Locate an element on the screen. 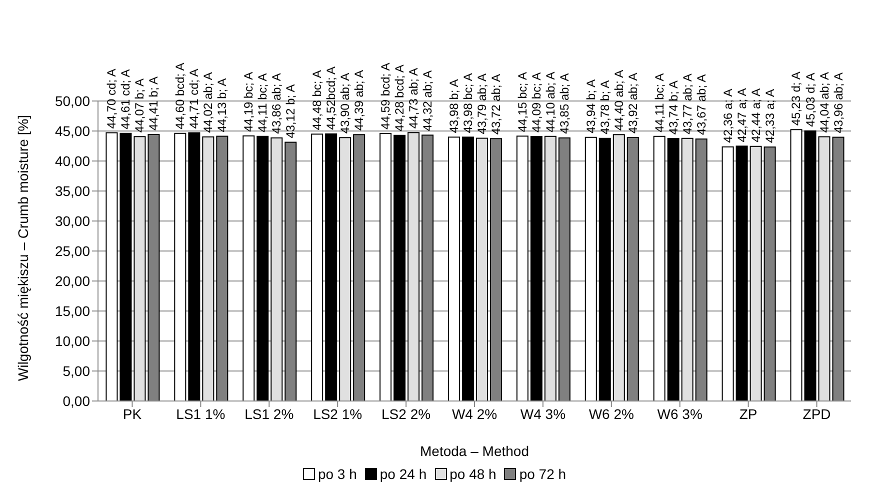 This screenshot has width=869, height=495. data-label: 43,77 ab; A is located at coordinates (687, 104).